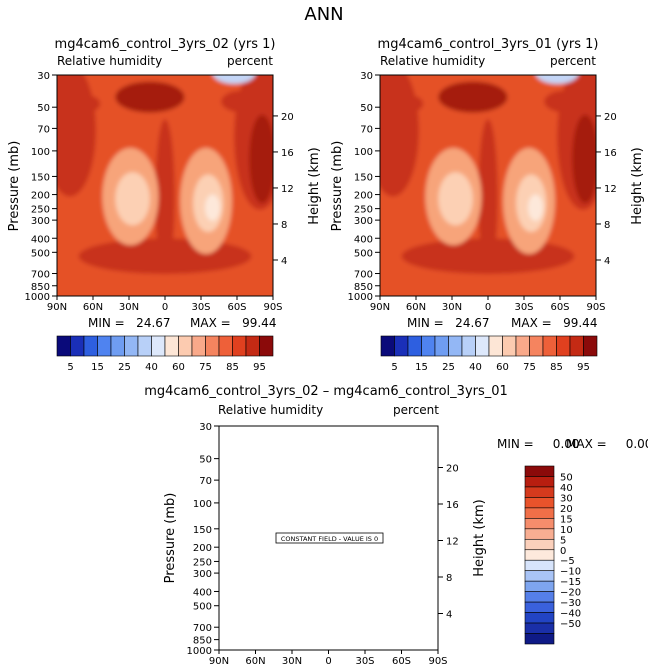  I want to click on y-tick-label: 500, so click(40, 253).